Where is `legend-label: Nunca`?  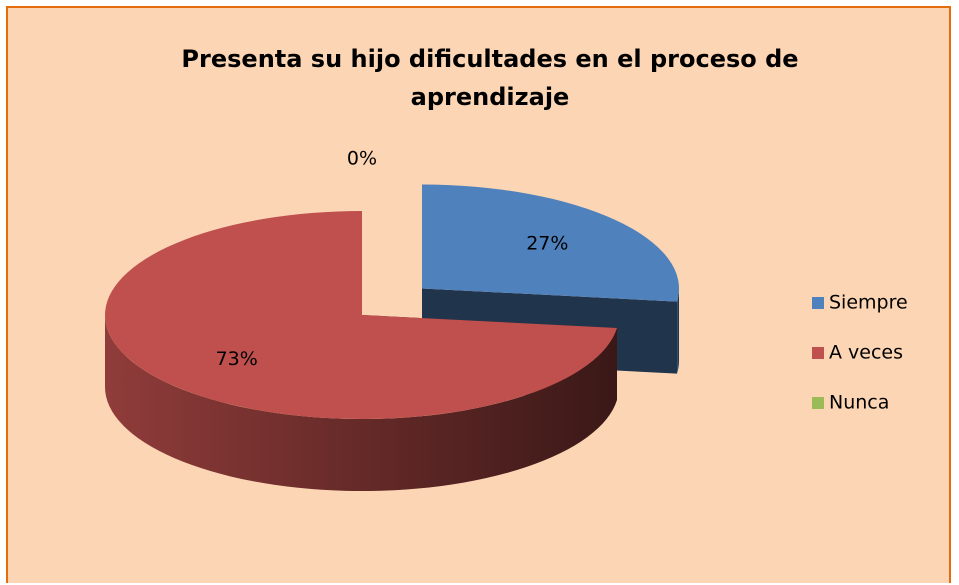
legend-label: Nunca is located at coordinates (859, 403).